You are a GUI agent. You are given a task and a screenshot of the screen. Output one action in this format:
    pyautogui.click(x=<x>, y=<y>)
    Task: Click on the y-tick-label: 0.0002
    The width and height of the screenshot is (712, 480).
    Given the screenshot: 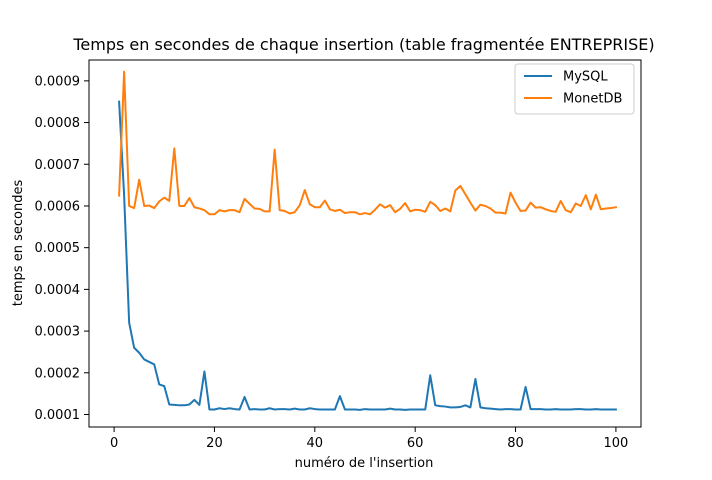 What is the action you would take?
    pyautogui.click(x=58, y=373)
    